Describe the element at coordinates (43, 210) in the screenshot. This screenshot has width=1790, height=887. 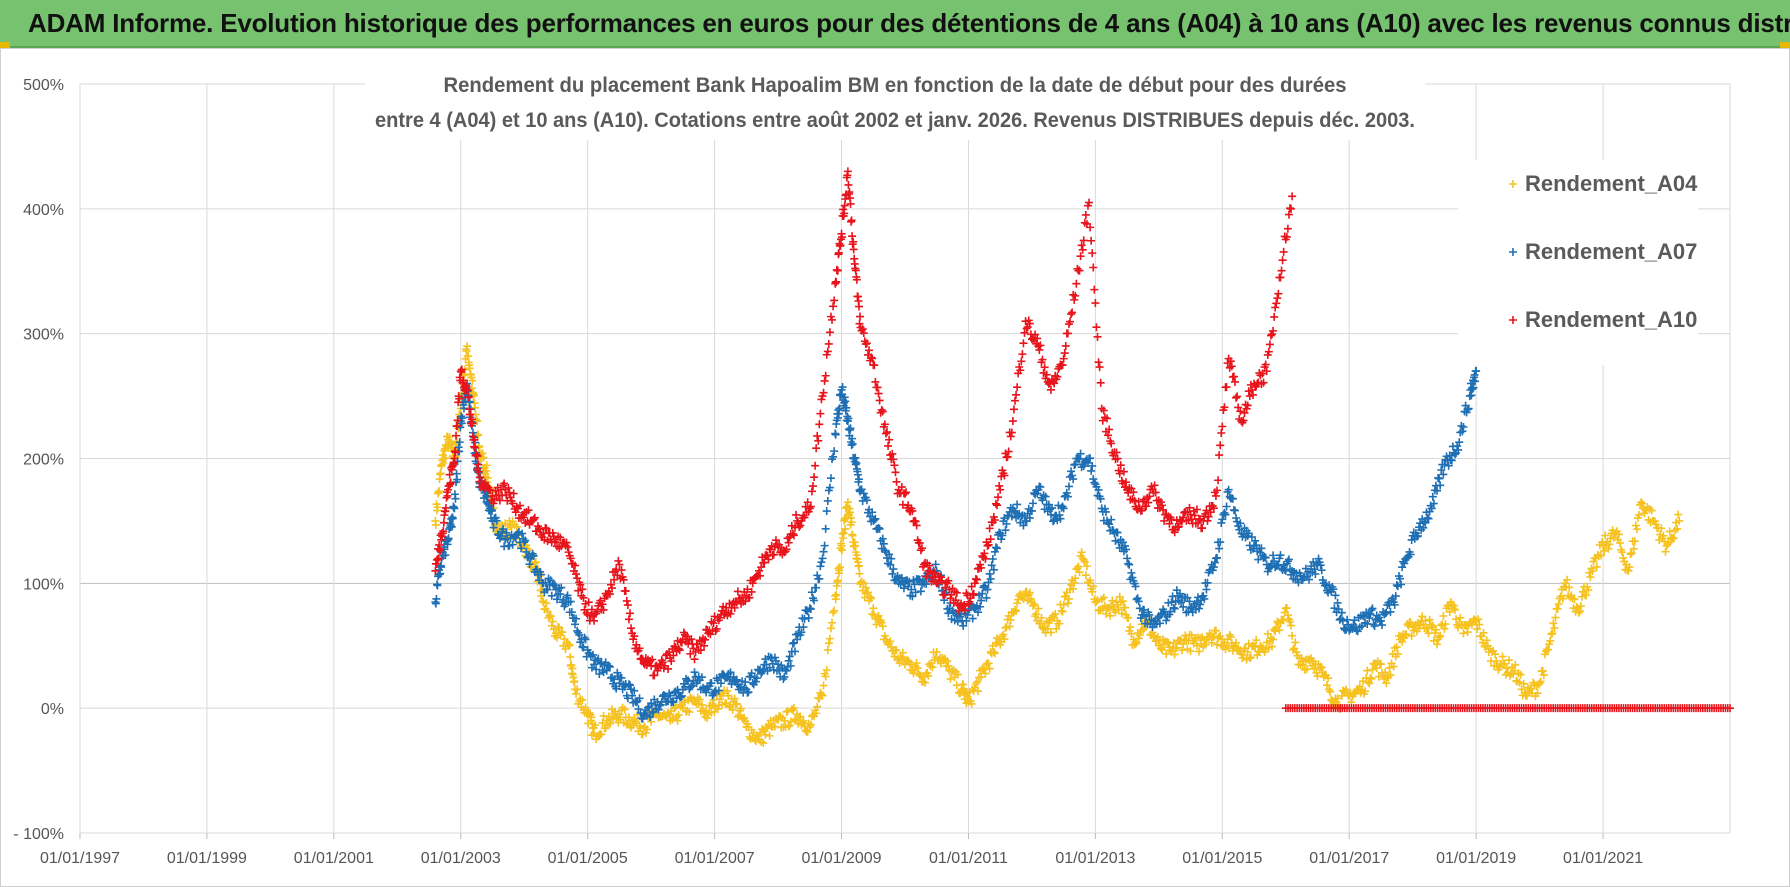
I see `y-tick-label: 400%` at that location.